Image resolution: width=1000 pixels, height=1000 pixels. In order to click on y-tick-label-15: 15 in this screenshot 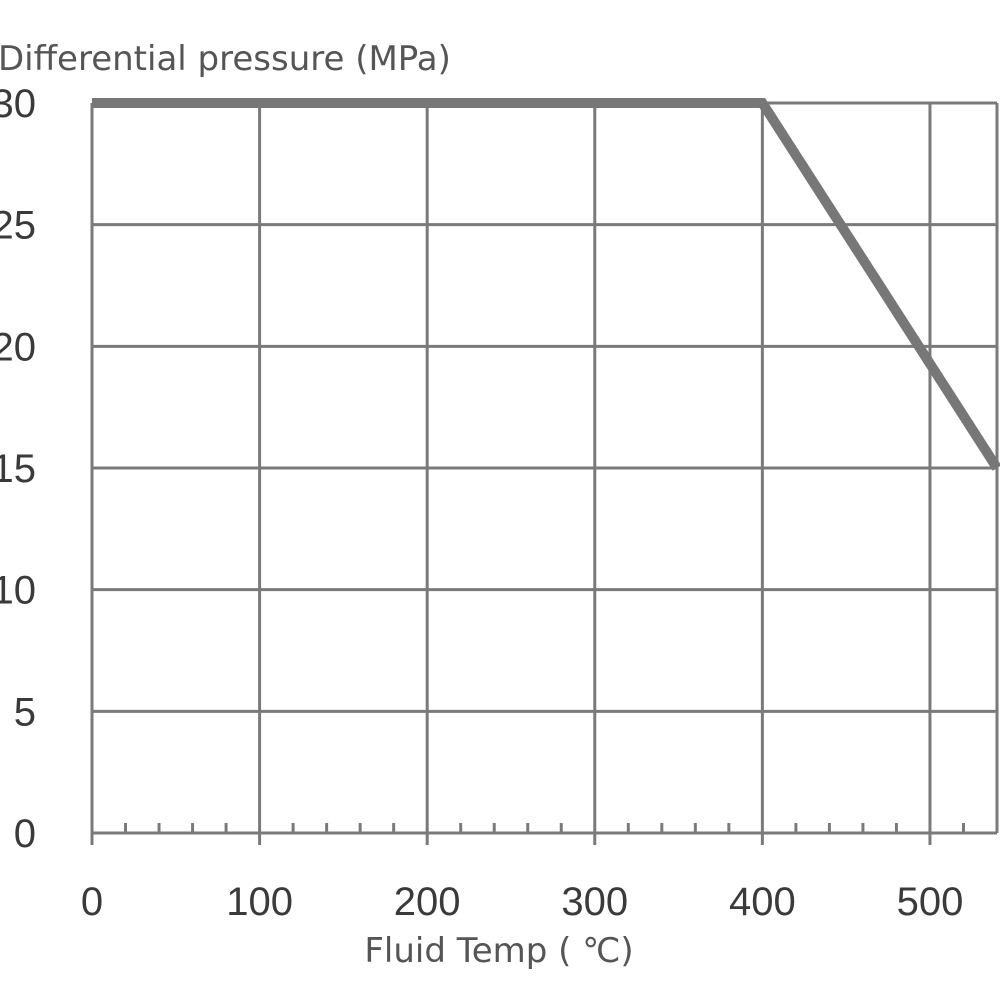, I will do `click(18, 469)`.